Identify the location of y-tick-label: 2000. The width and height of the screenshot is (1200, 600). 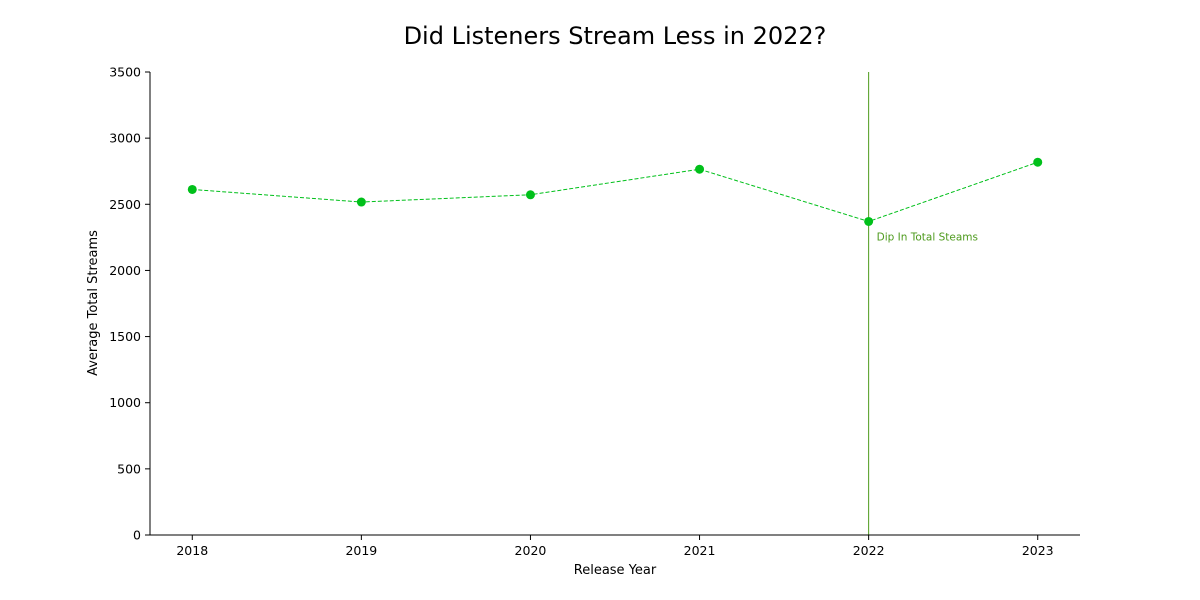
(125, 270).